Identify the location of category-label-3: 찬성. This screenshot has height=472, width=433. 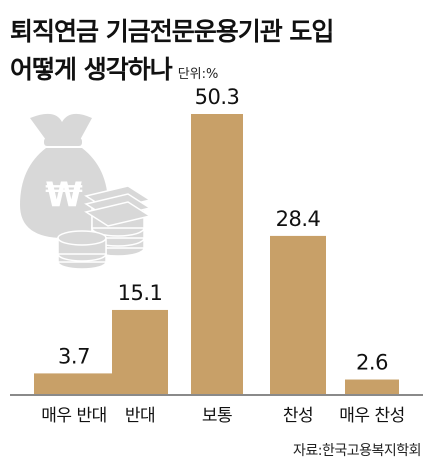
(298, 416).